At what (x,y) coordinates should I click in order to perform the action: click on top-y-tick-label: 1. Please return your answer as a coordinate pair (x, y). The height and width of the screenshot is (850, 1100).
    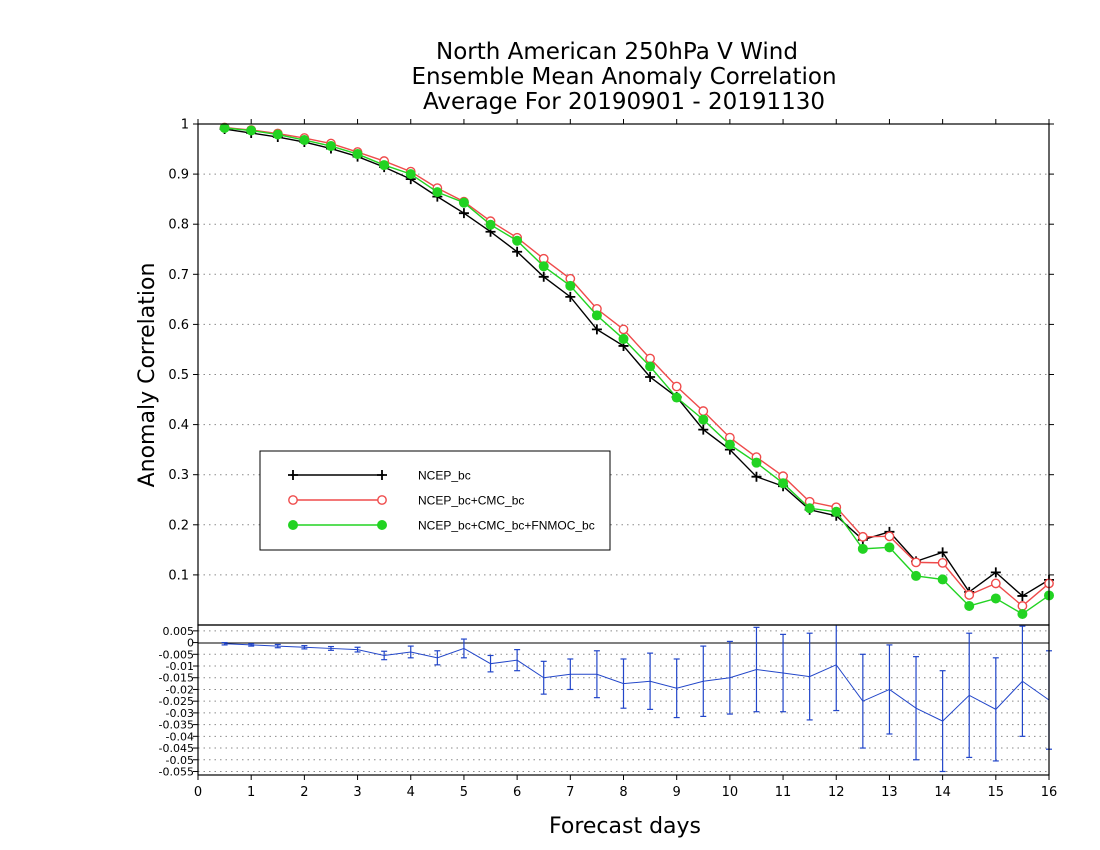
    Looking at the image, I should click on (185, 125).